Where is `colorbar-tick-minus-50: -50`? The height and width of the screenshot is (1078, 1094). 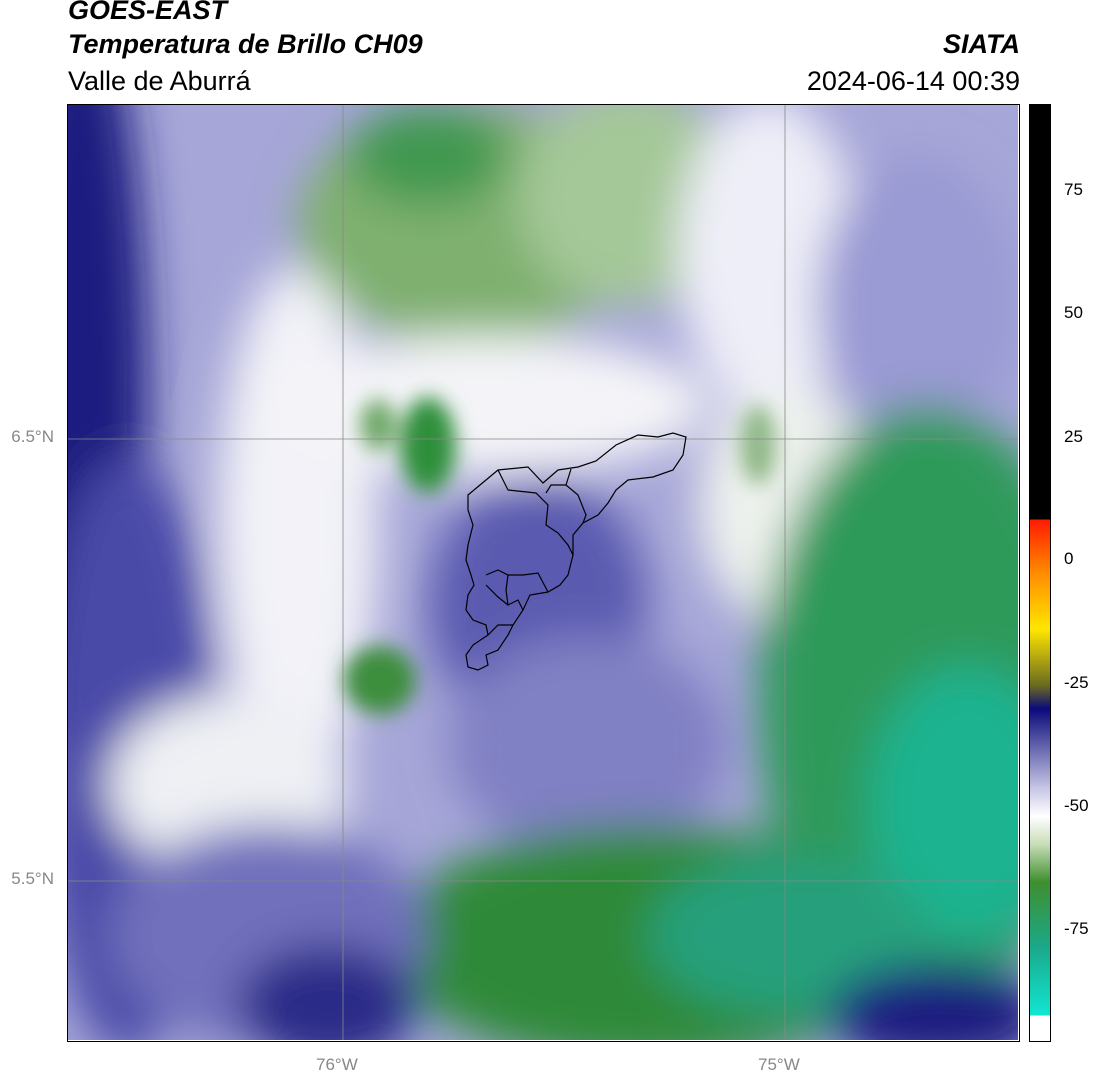 colorbar-tick-minus-50: -50 is located at coordinates (1076, 805).